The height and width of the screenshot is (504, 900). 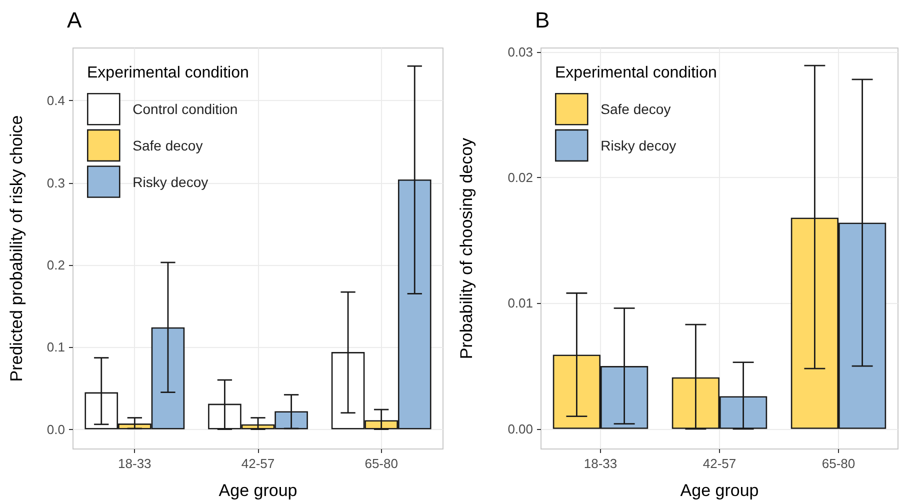 What do you see at coordinates (55, 429) in the screenshot?
I see `y-tick-label: 0.0` at bounding box center [55, 429].